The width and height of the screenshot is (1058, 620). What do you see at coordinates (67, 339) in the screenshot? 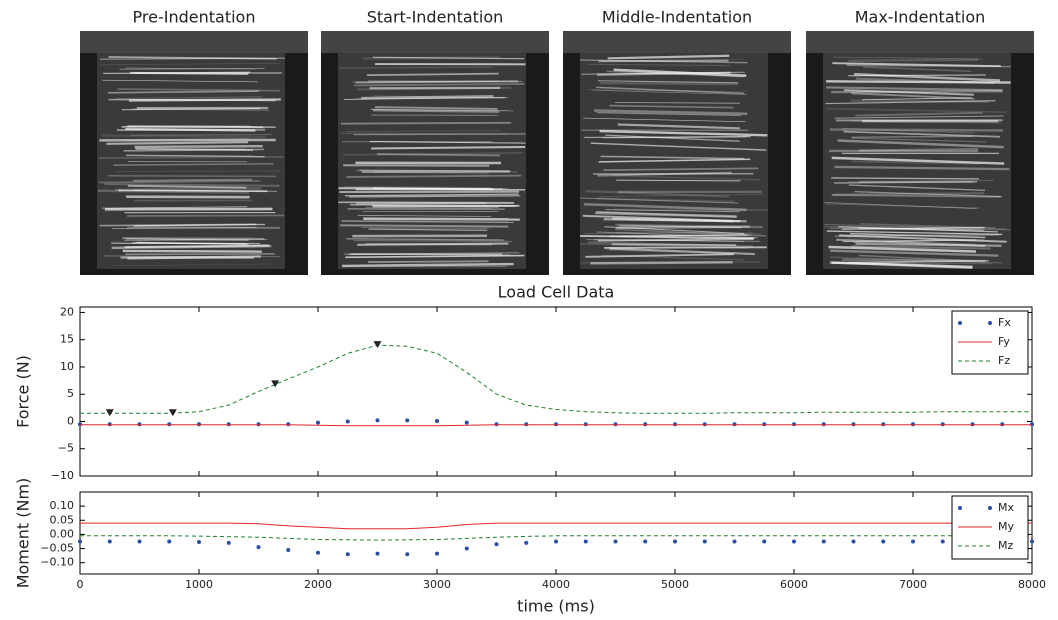
I see `y-tick-label: 15` at bounding box center [67, 339].